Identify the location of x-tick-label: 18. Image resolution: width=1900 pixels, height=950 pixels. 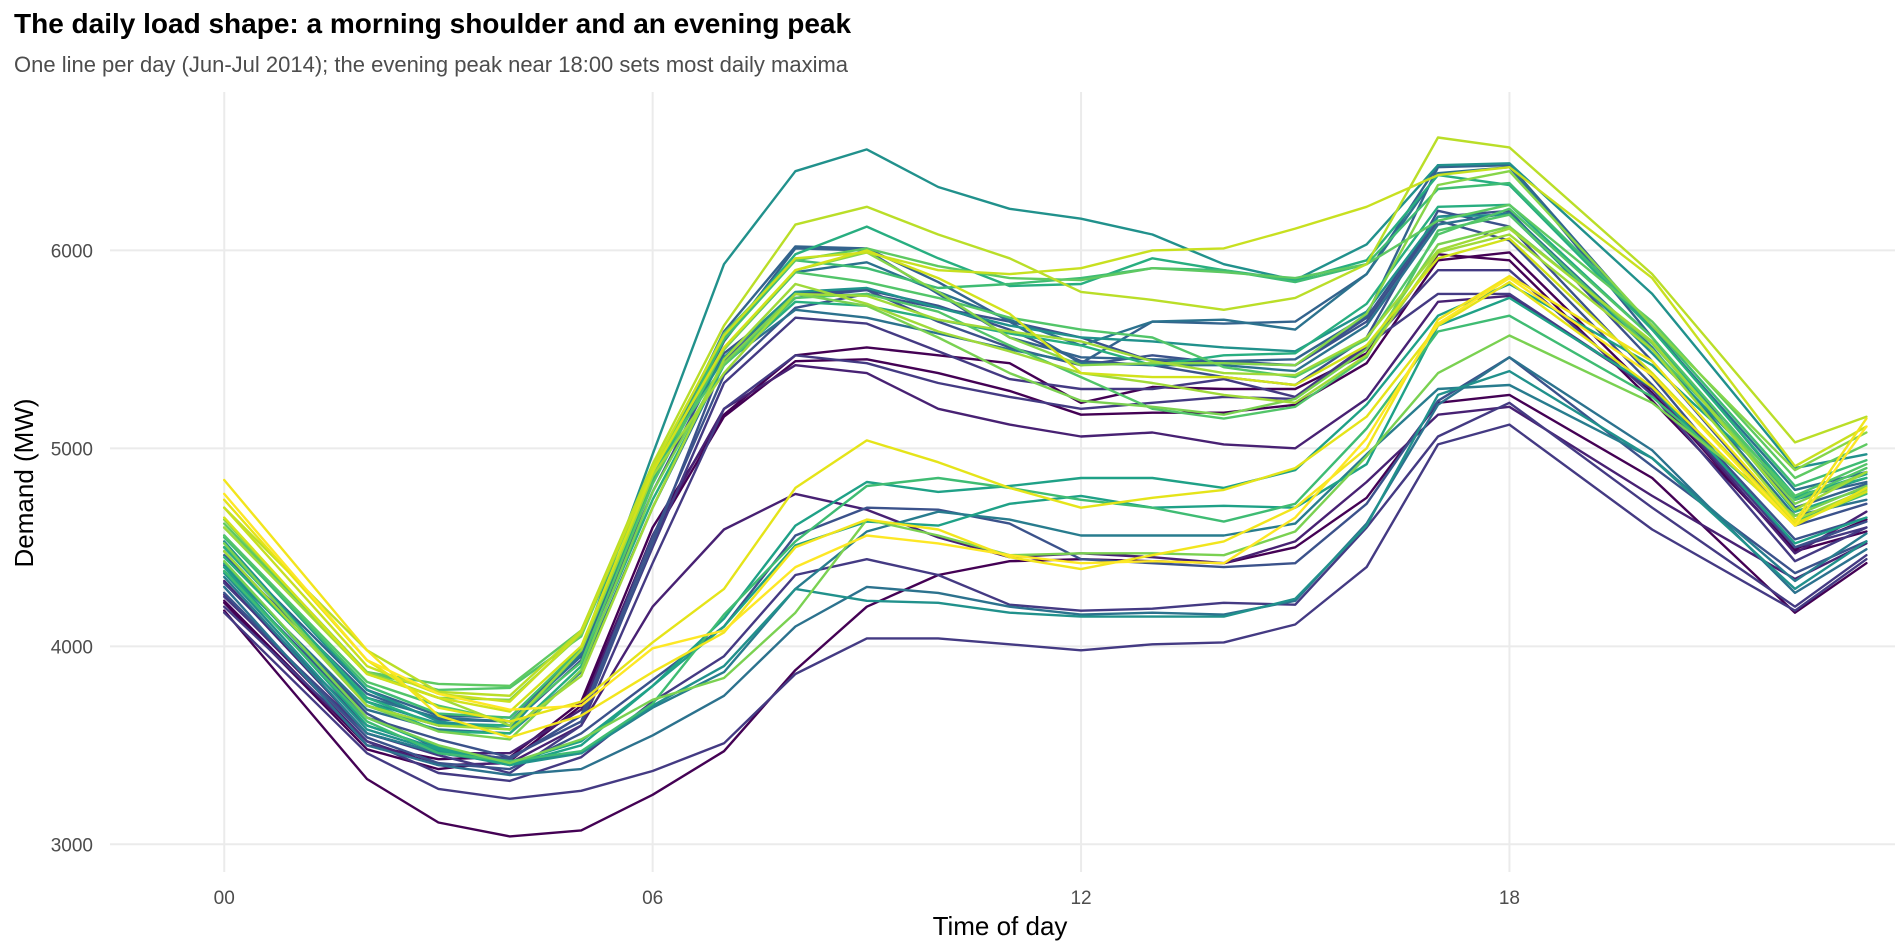
(1509, 898).